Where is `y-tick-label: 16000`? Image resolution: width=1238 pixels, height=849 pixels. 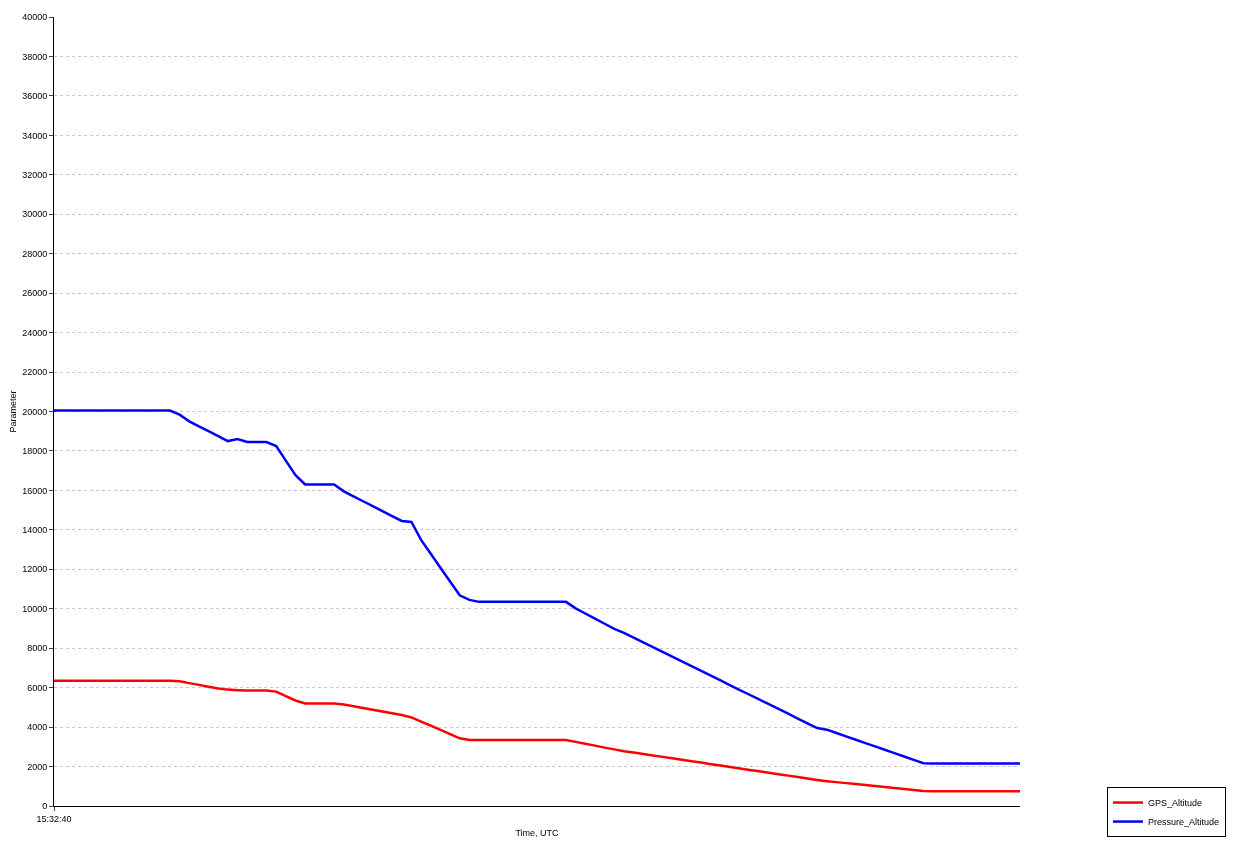
y-tick-label: 16000 is located at coordinates (35, 490).